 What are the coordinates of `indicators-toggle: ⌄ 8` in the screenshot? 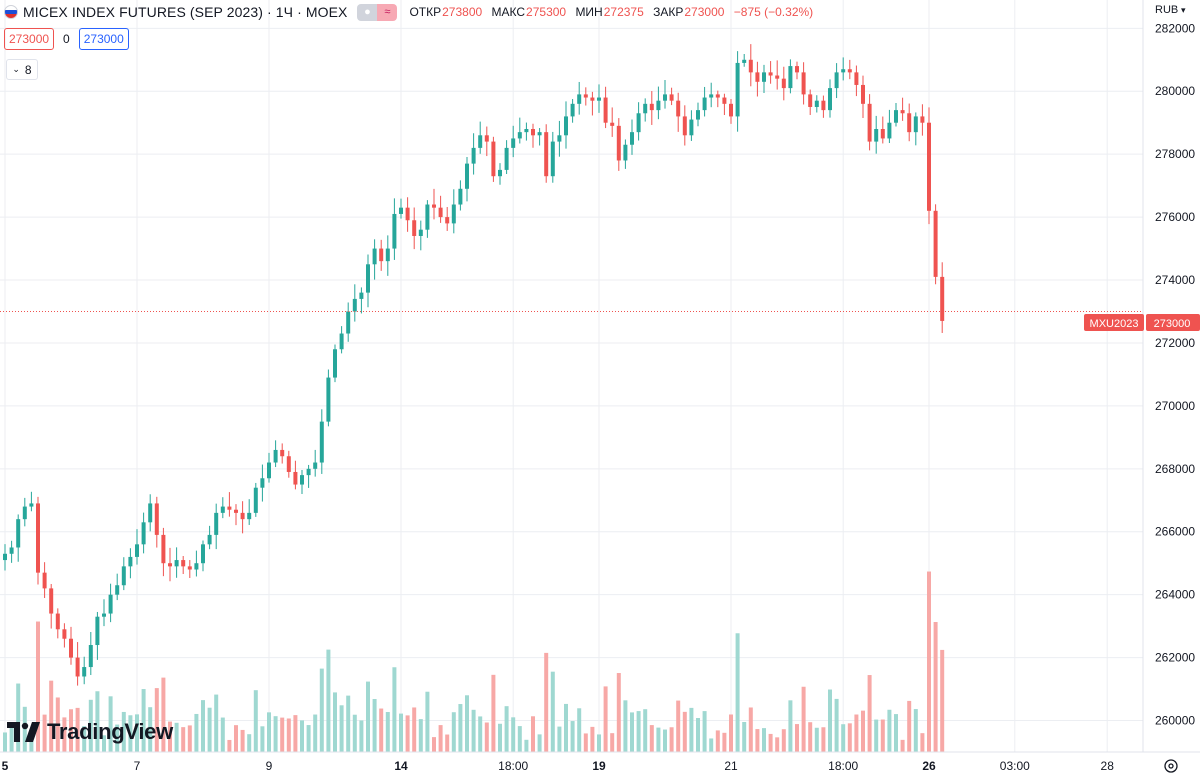 It's located at (22, 69).